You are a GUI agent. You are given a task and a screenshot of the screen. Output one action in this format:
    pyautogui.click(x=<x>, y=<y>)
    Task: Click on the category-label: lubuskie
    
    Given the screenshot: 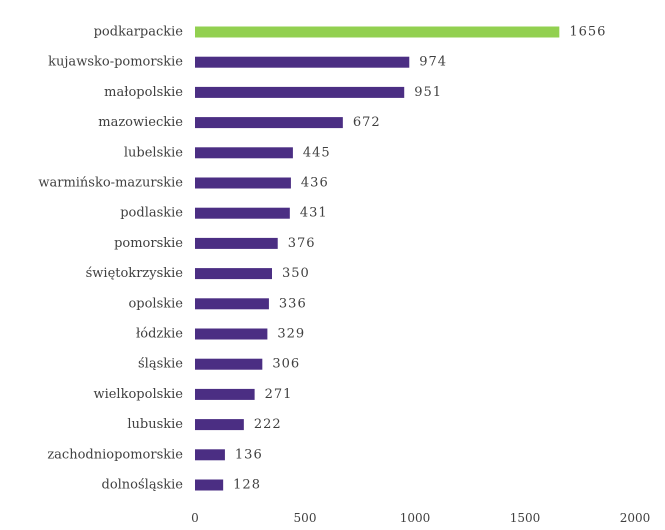 What is the action you would take?
    pyautogui.click(x=155, y=424)
    